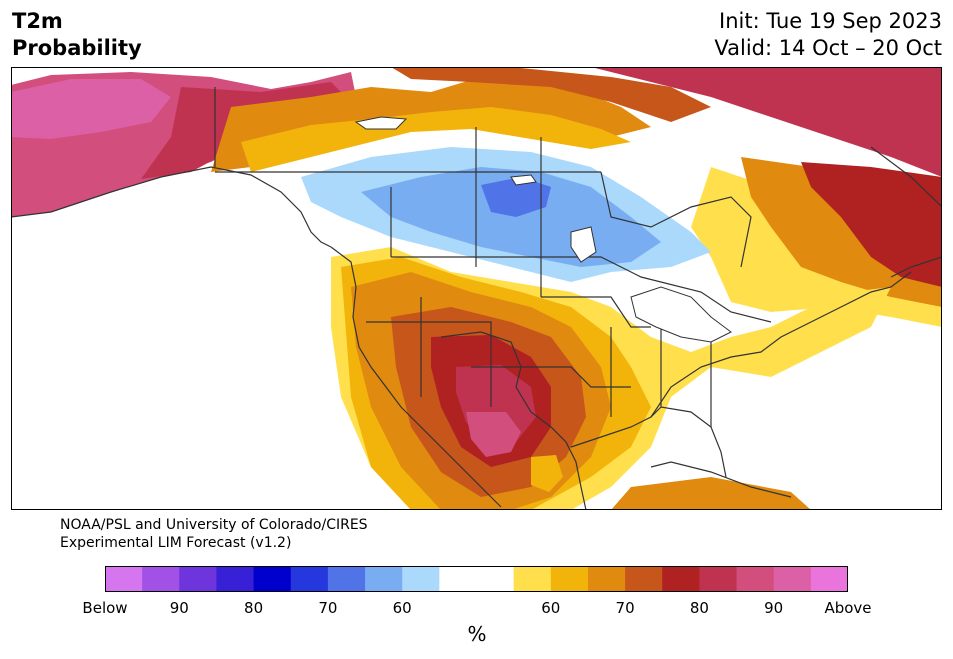 Image resolution: width=953 pixels, height=659 pixels. What do you see at coordinates (543, 229) in the screenshot?
I see `lakes` at bounding box center [543, 229].